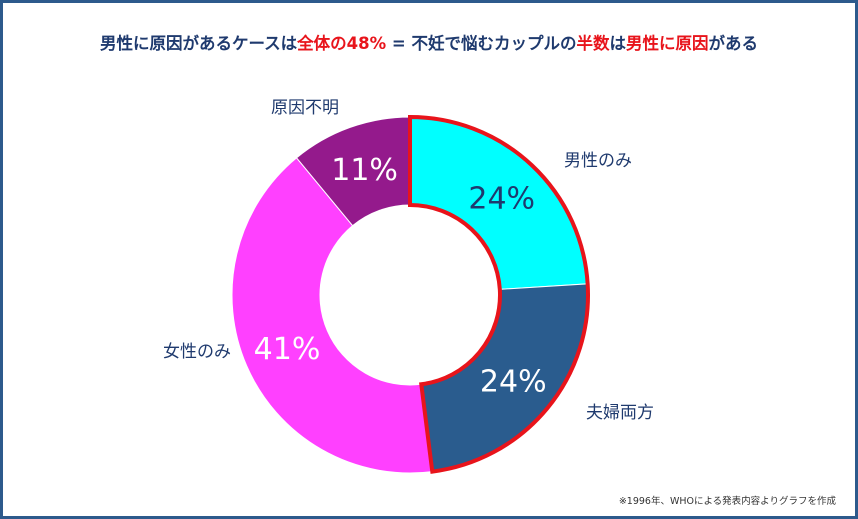  What do you see at coordinates (593, 43) in the screenshot?
I see `title-highlight-2: 半数` at bounding box center [593, 43].